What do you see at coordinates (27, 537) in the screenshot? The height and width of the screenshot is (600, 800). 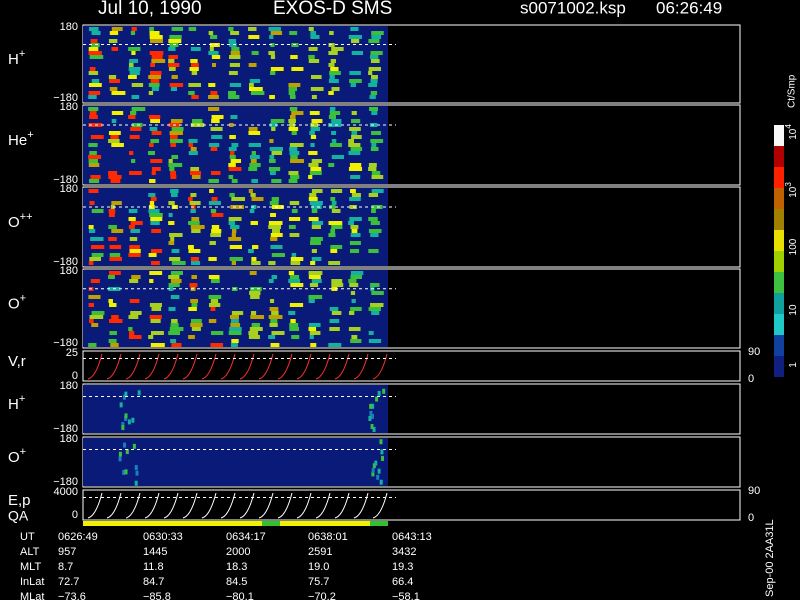 I see `footer-label: UT` at bounding box center [27, 537].